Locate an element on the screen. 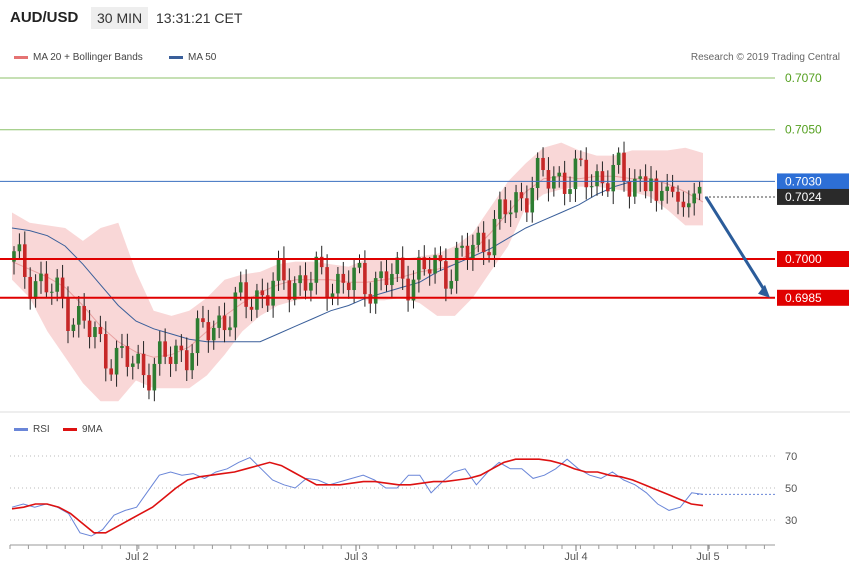 The height and width of the screenshot is (576, 850). last-price-label: 0.7024 is located at coordinates (803, 197).